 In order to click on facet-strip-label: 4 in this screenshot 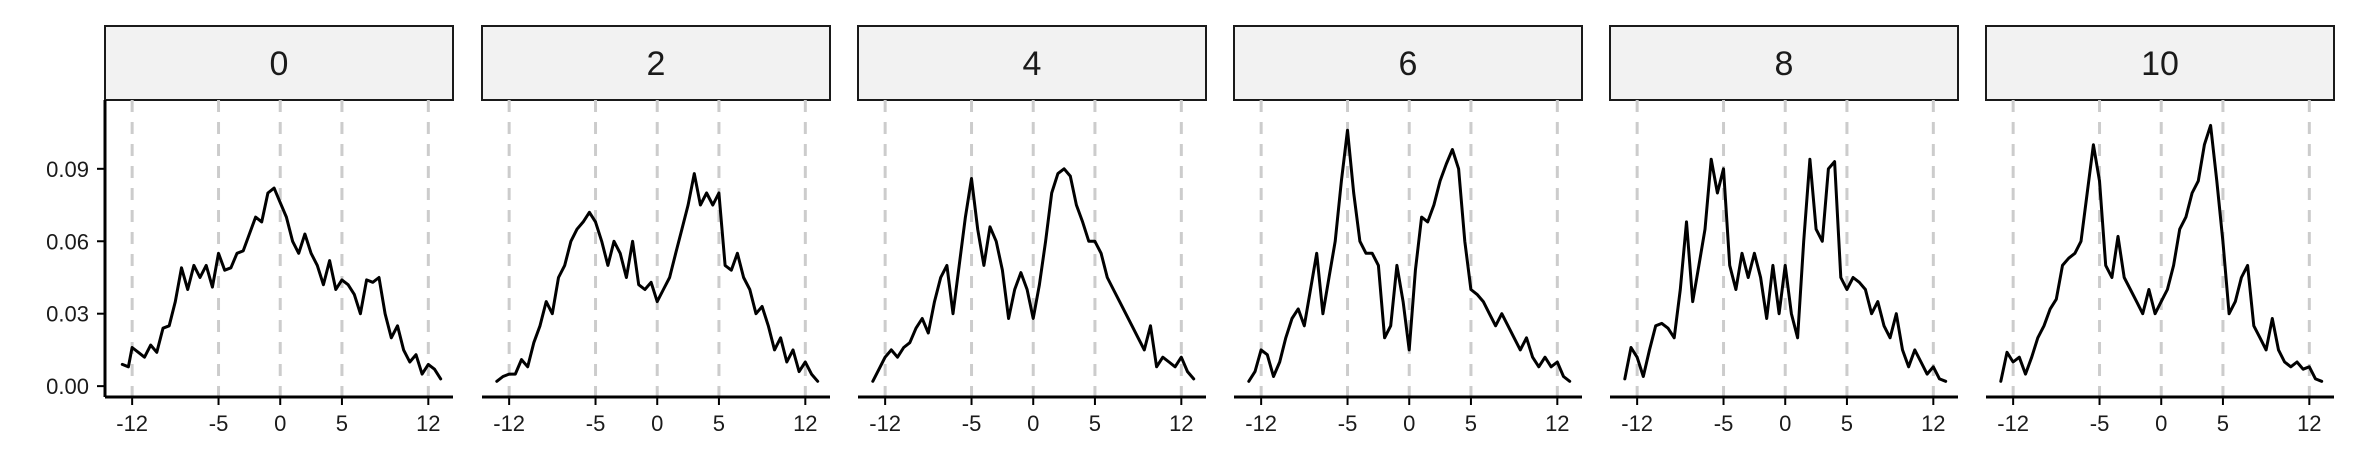, I will do `click(1032, 64)`.